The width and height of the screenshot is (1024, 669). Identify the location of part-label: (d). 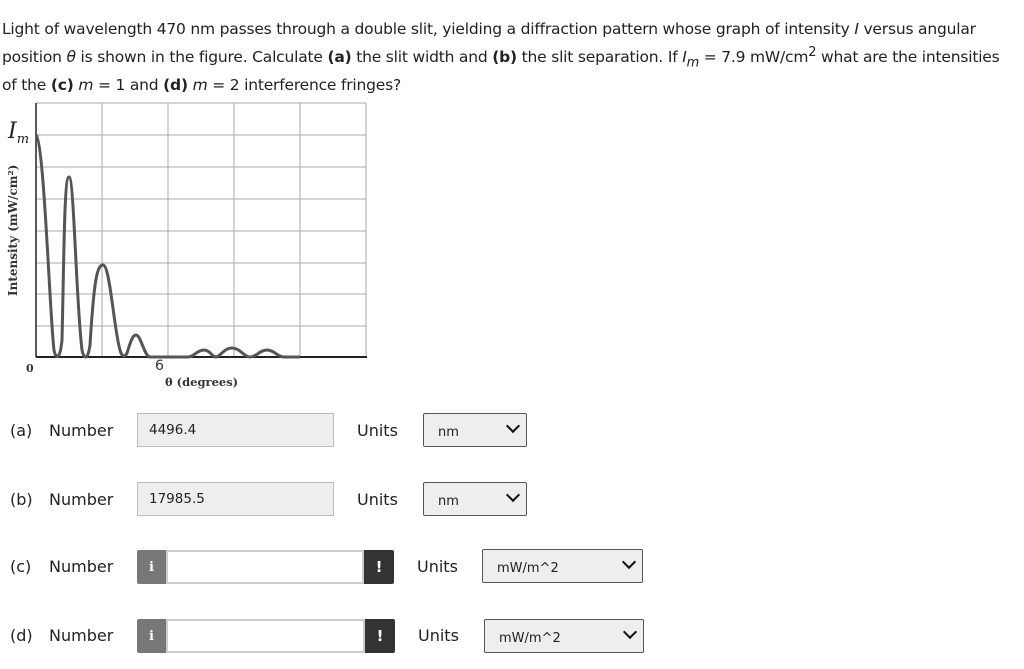
(21, 635).